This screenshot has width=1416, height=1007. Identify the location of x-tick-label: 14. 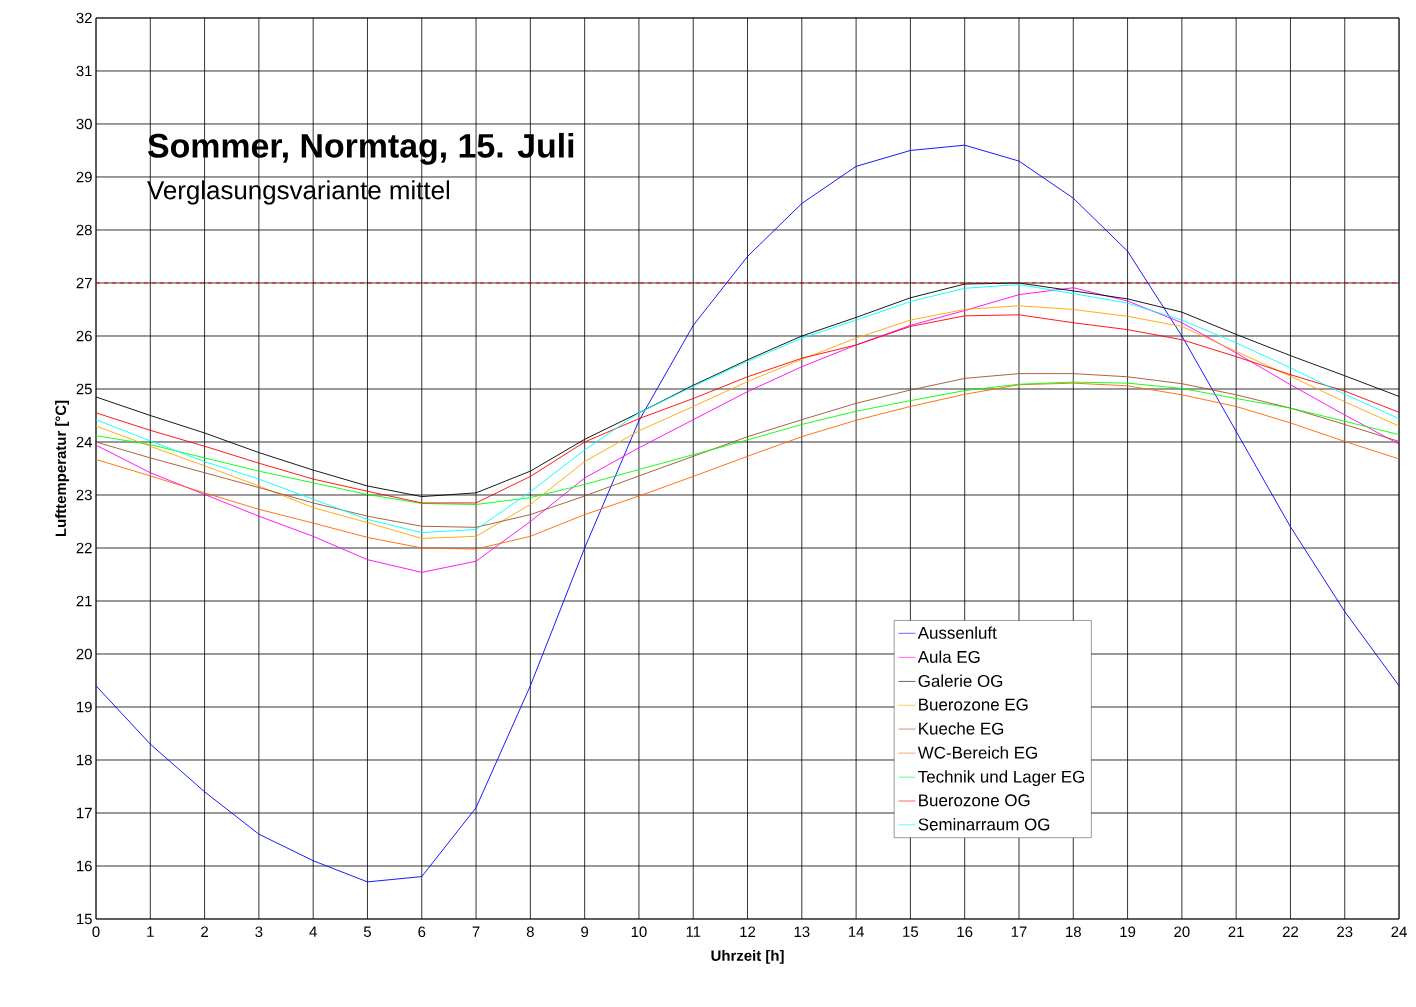
(856, 931).